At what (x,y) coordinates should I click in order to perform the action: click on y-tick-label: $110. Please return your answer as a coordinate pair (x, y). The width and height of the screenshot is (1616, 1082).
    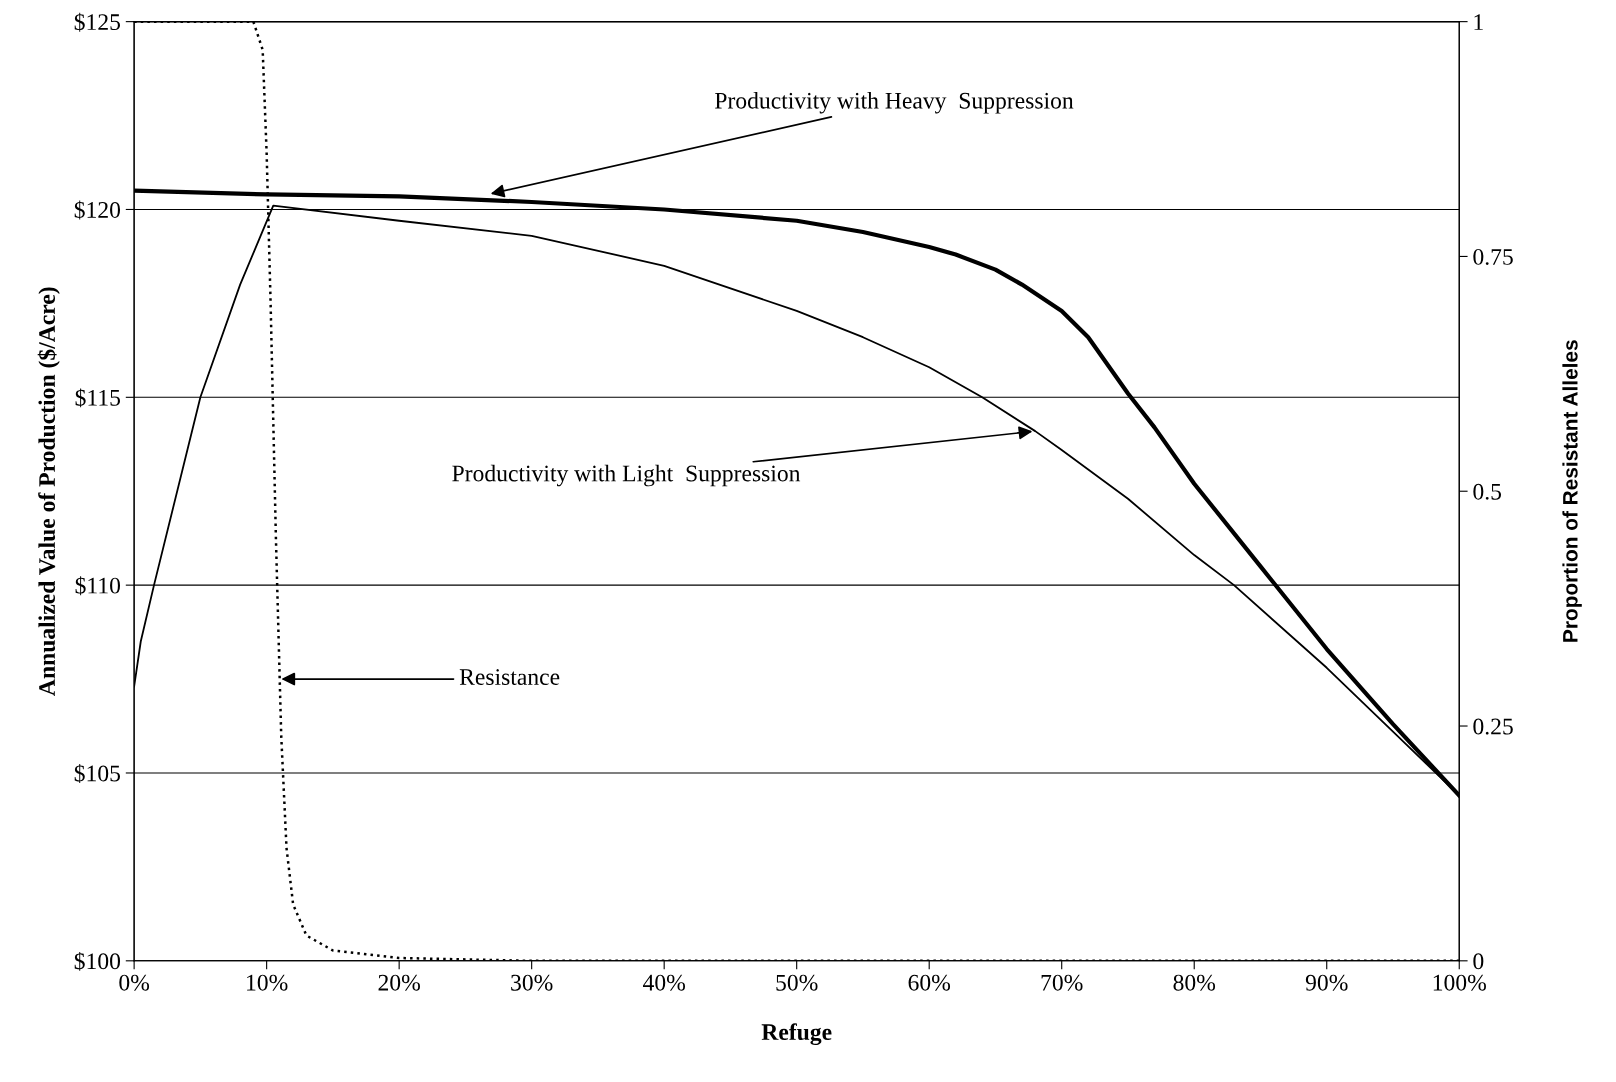
    Looking at the image, I should click on (98, 586).